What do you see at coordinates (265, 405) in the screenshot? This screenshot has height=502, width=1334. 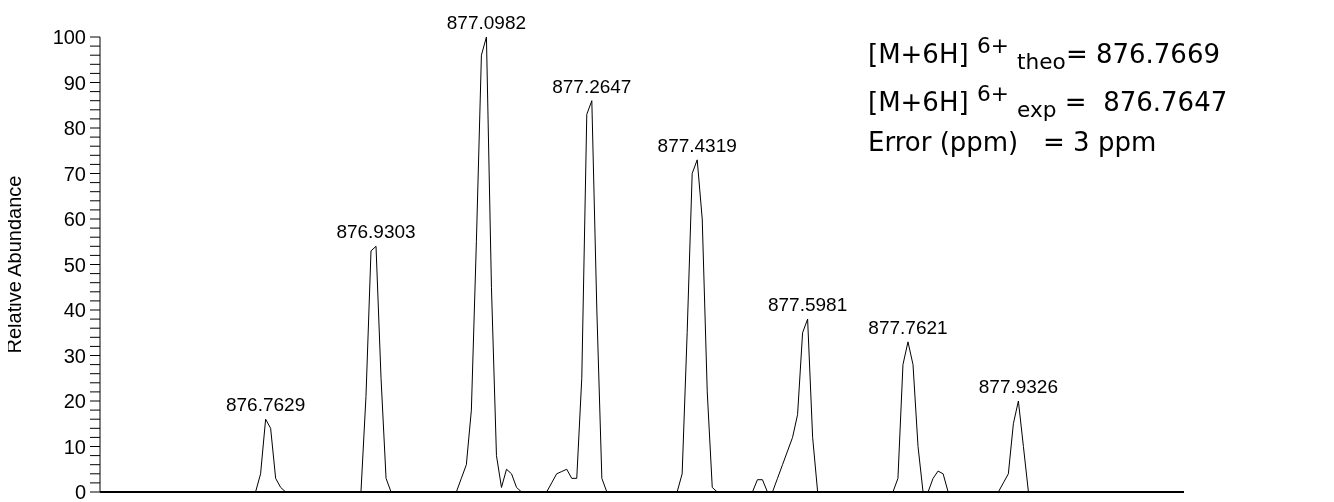 I see `annotation: 876.7629` at bounding box center [265, 405].